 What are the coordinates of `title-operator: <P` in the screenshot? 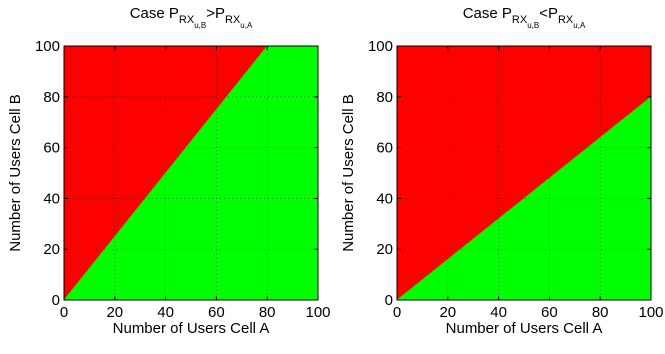 It's located at (548, 13).